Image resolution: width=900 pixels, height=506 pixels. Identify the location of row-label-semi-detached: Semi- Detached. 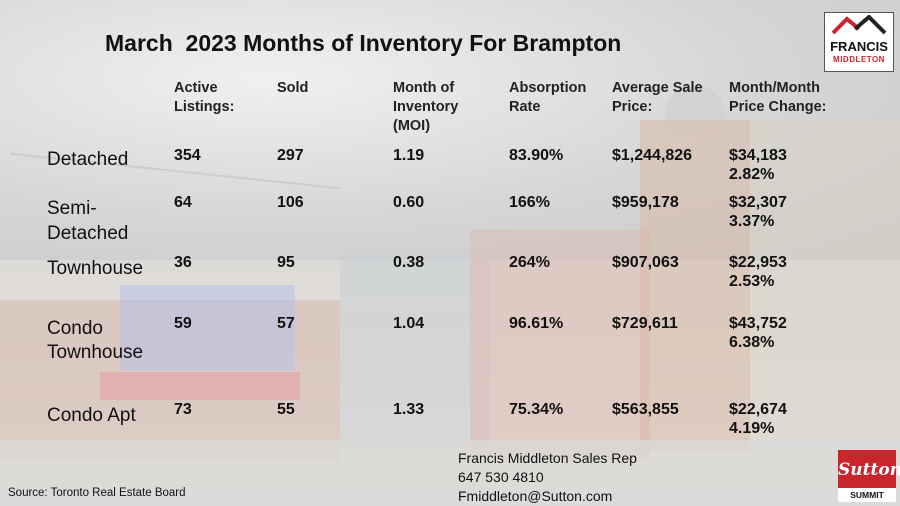
(88, 221).